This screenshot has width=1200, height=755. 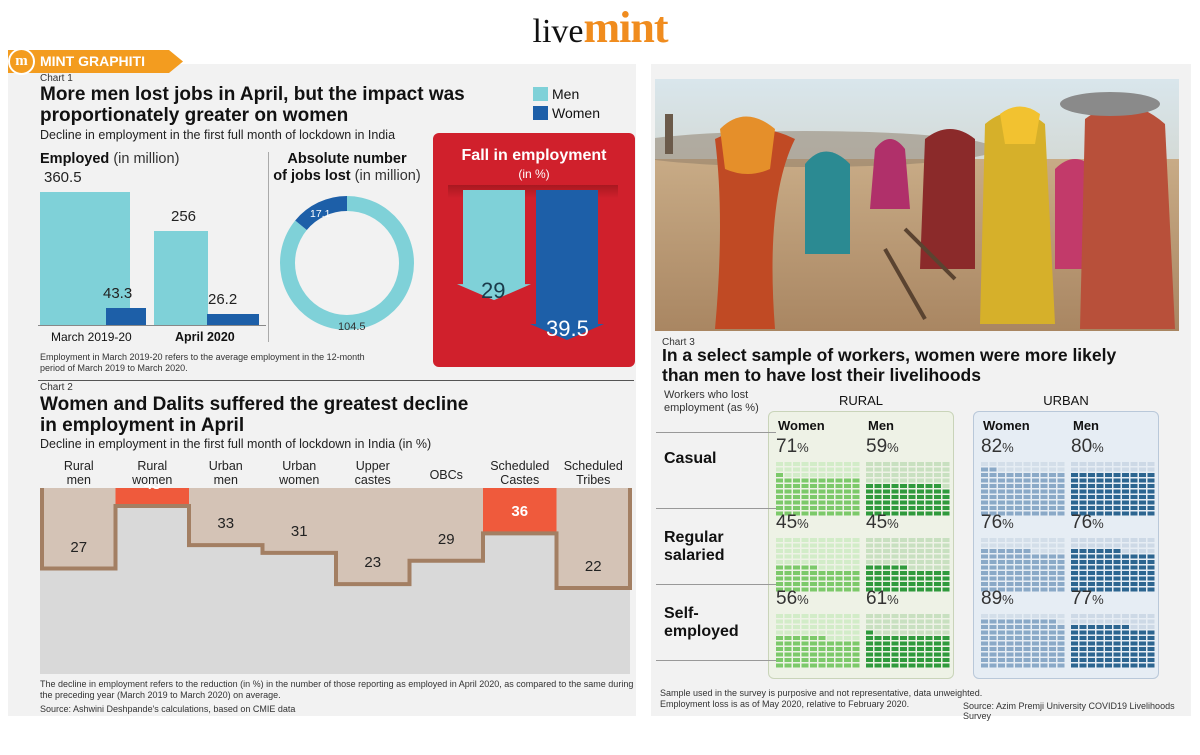 What do you see at coordinates (321, 213) in the screenshot?
I see `donut-slice-women` at bounding box center [321, 213].